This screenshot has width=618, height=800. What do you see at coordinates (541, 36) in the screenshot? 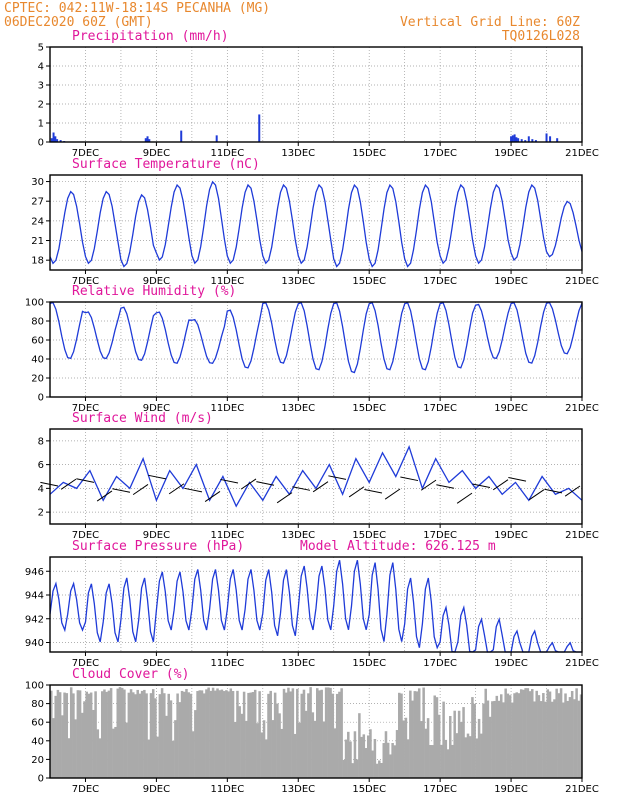
I see `header-model: TQ0126L028` at bounding box center [541, 36].